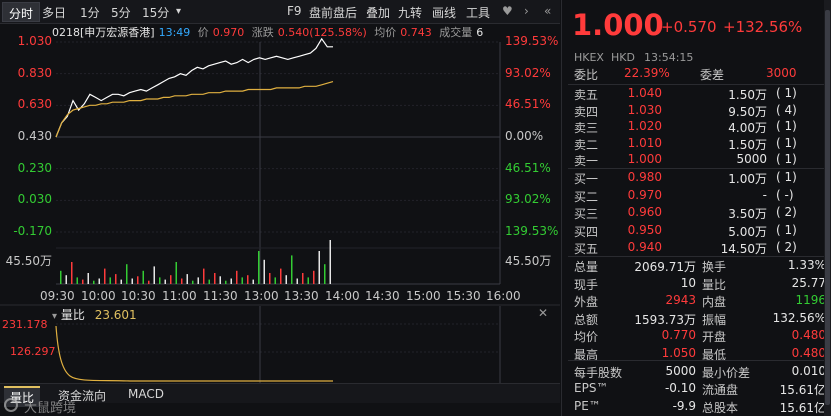  Describe the element at coordinates (280, 344) in the screenshot. I see `volume-ratio-chart` at that location.